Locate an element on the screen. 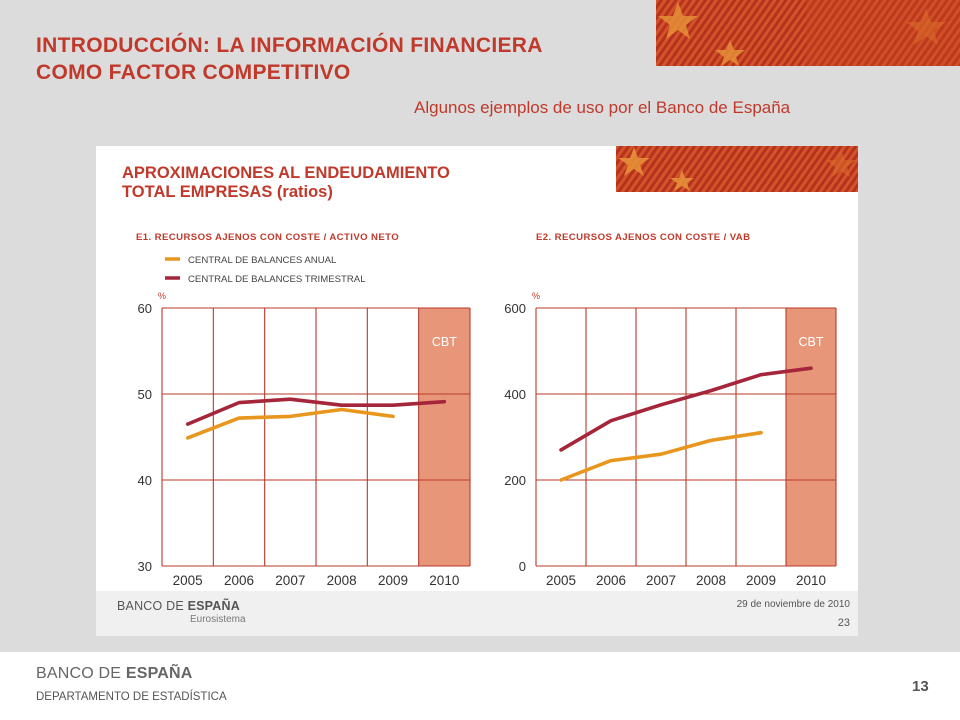 This screenshot has width=960, height=720. panel-page-number: 23 is located at coordinates (843, 623).